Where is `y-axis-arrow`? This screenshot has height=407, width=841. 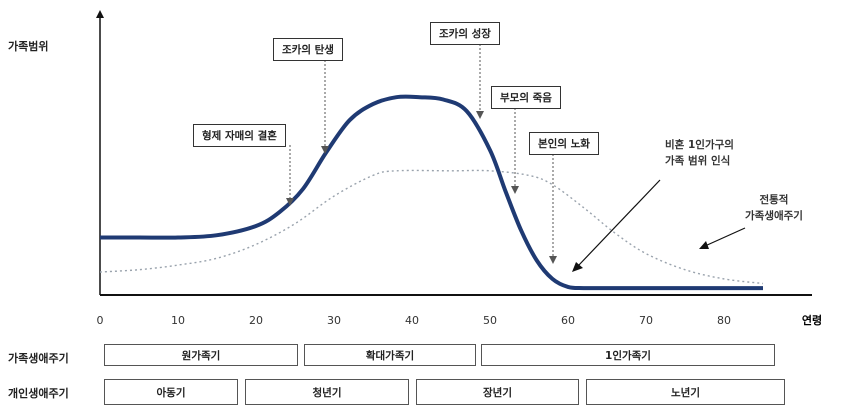 y-axis-arrow is located at coordinates (100, 14).